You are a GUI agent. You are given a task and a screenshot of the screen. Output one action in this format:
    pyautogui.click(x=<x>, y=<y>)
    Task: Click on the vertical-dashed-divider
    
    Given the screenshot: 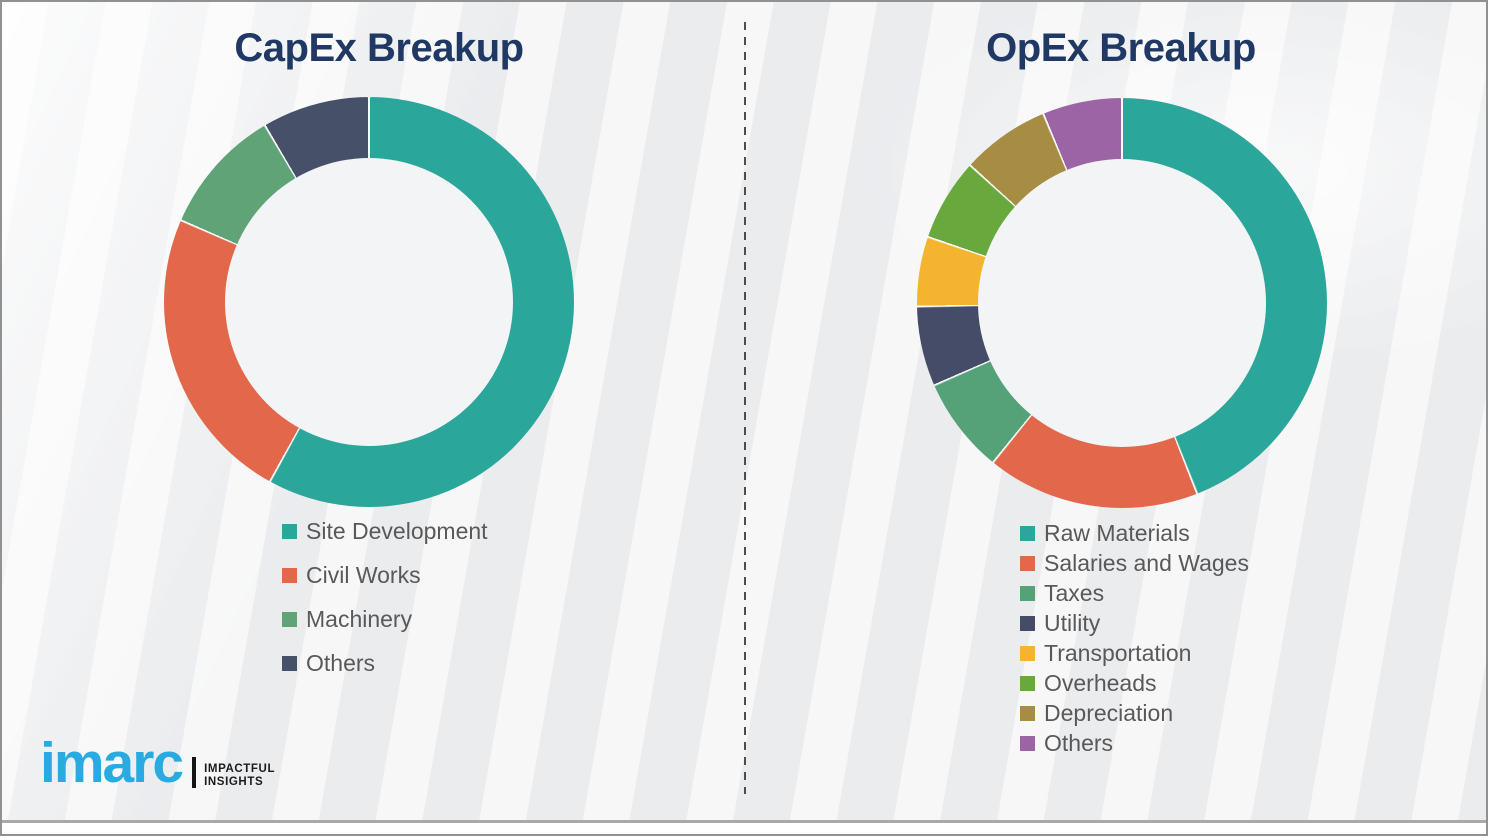 What is the action you would take?
    pyautogui.click(x=745, y=408)
    